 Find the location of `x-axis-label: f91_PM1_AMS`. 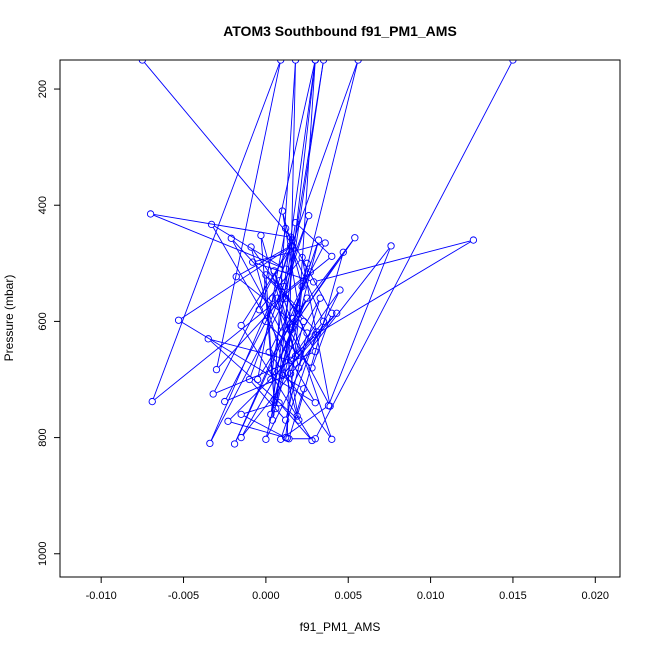

x-axis-label: f91_PM1_AMS is located at coordinates (340, 627).